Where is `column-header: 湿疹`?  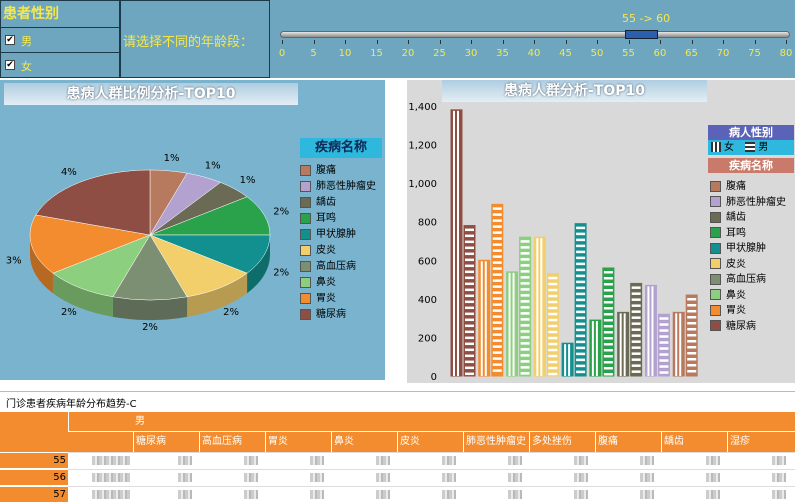 column-header: 湿疹 is located at coordinates (760, 442).